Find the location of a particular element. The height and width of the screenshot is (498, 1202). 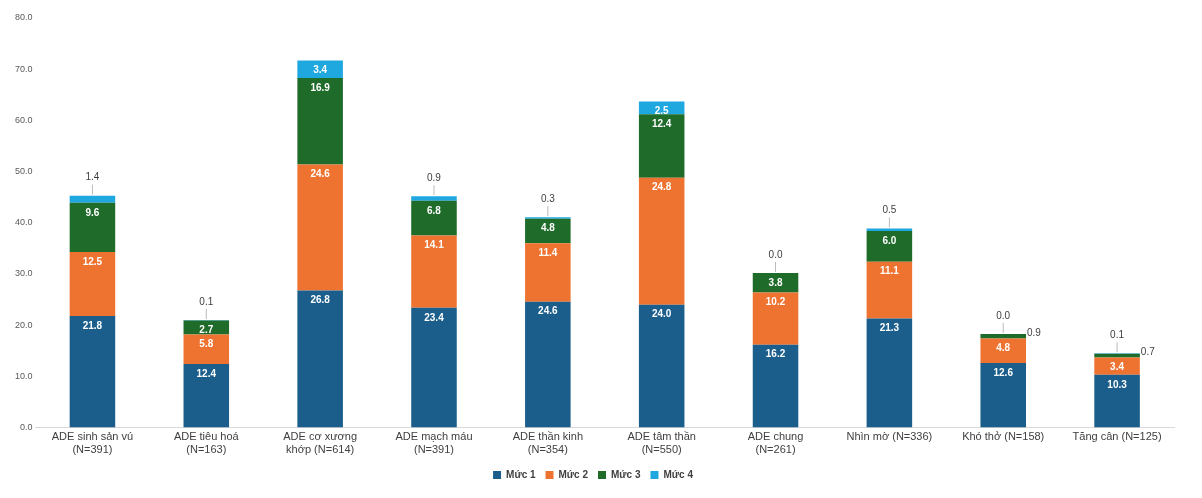

y-tick-label: 0.0 is located at coordinates (26, 427).